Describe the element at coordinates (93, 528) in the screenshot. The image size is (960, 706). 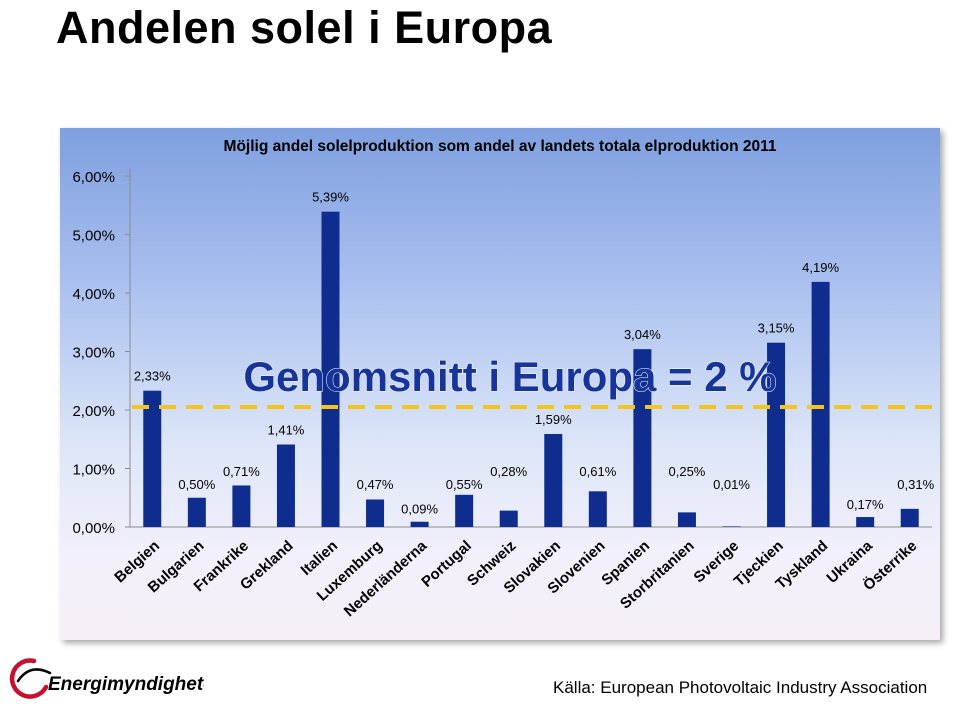
I see `y-tick-label: 0,00%` at that location.